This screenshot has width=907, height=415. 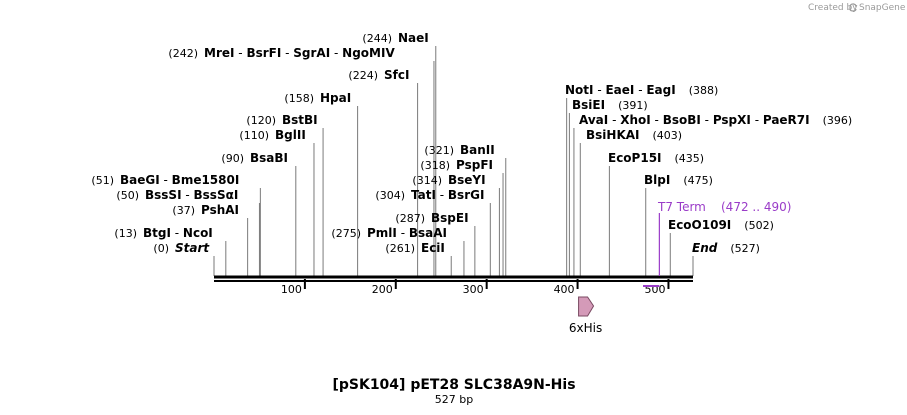 I want to click on site-label-btgi-ncoi: BtgI - NcoI, so click(x=178, y=233).